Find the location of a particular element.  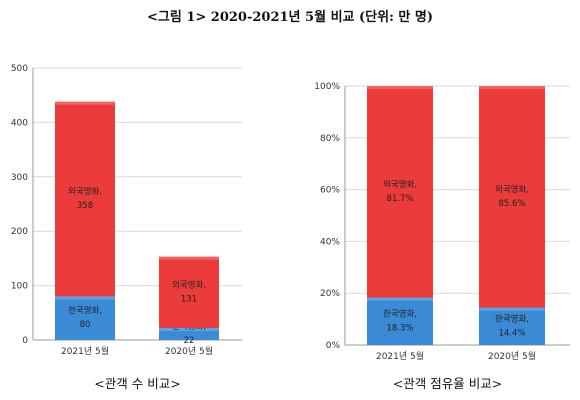

chart2-data-label-domestic-2: 14.4% is located at coordinates (511, 333).